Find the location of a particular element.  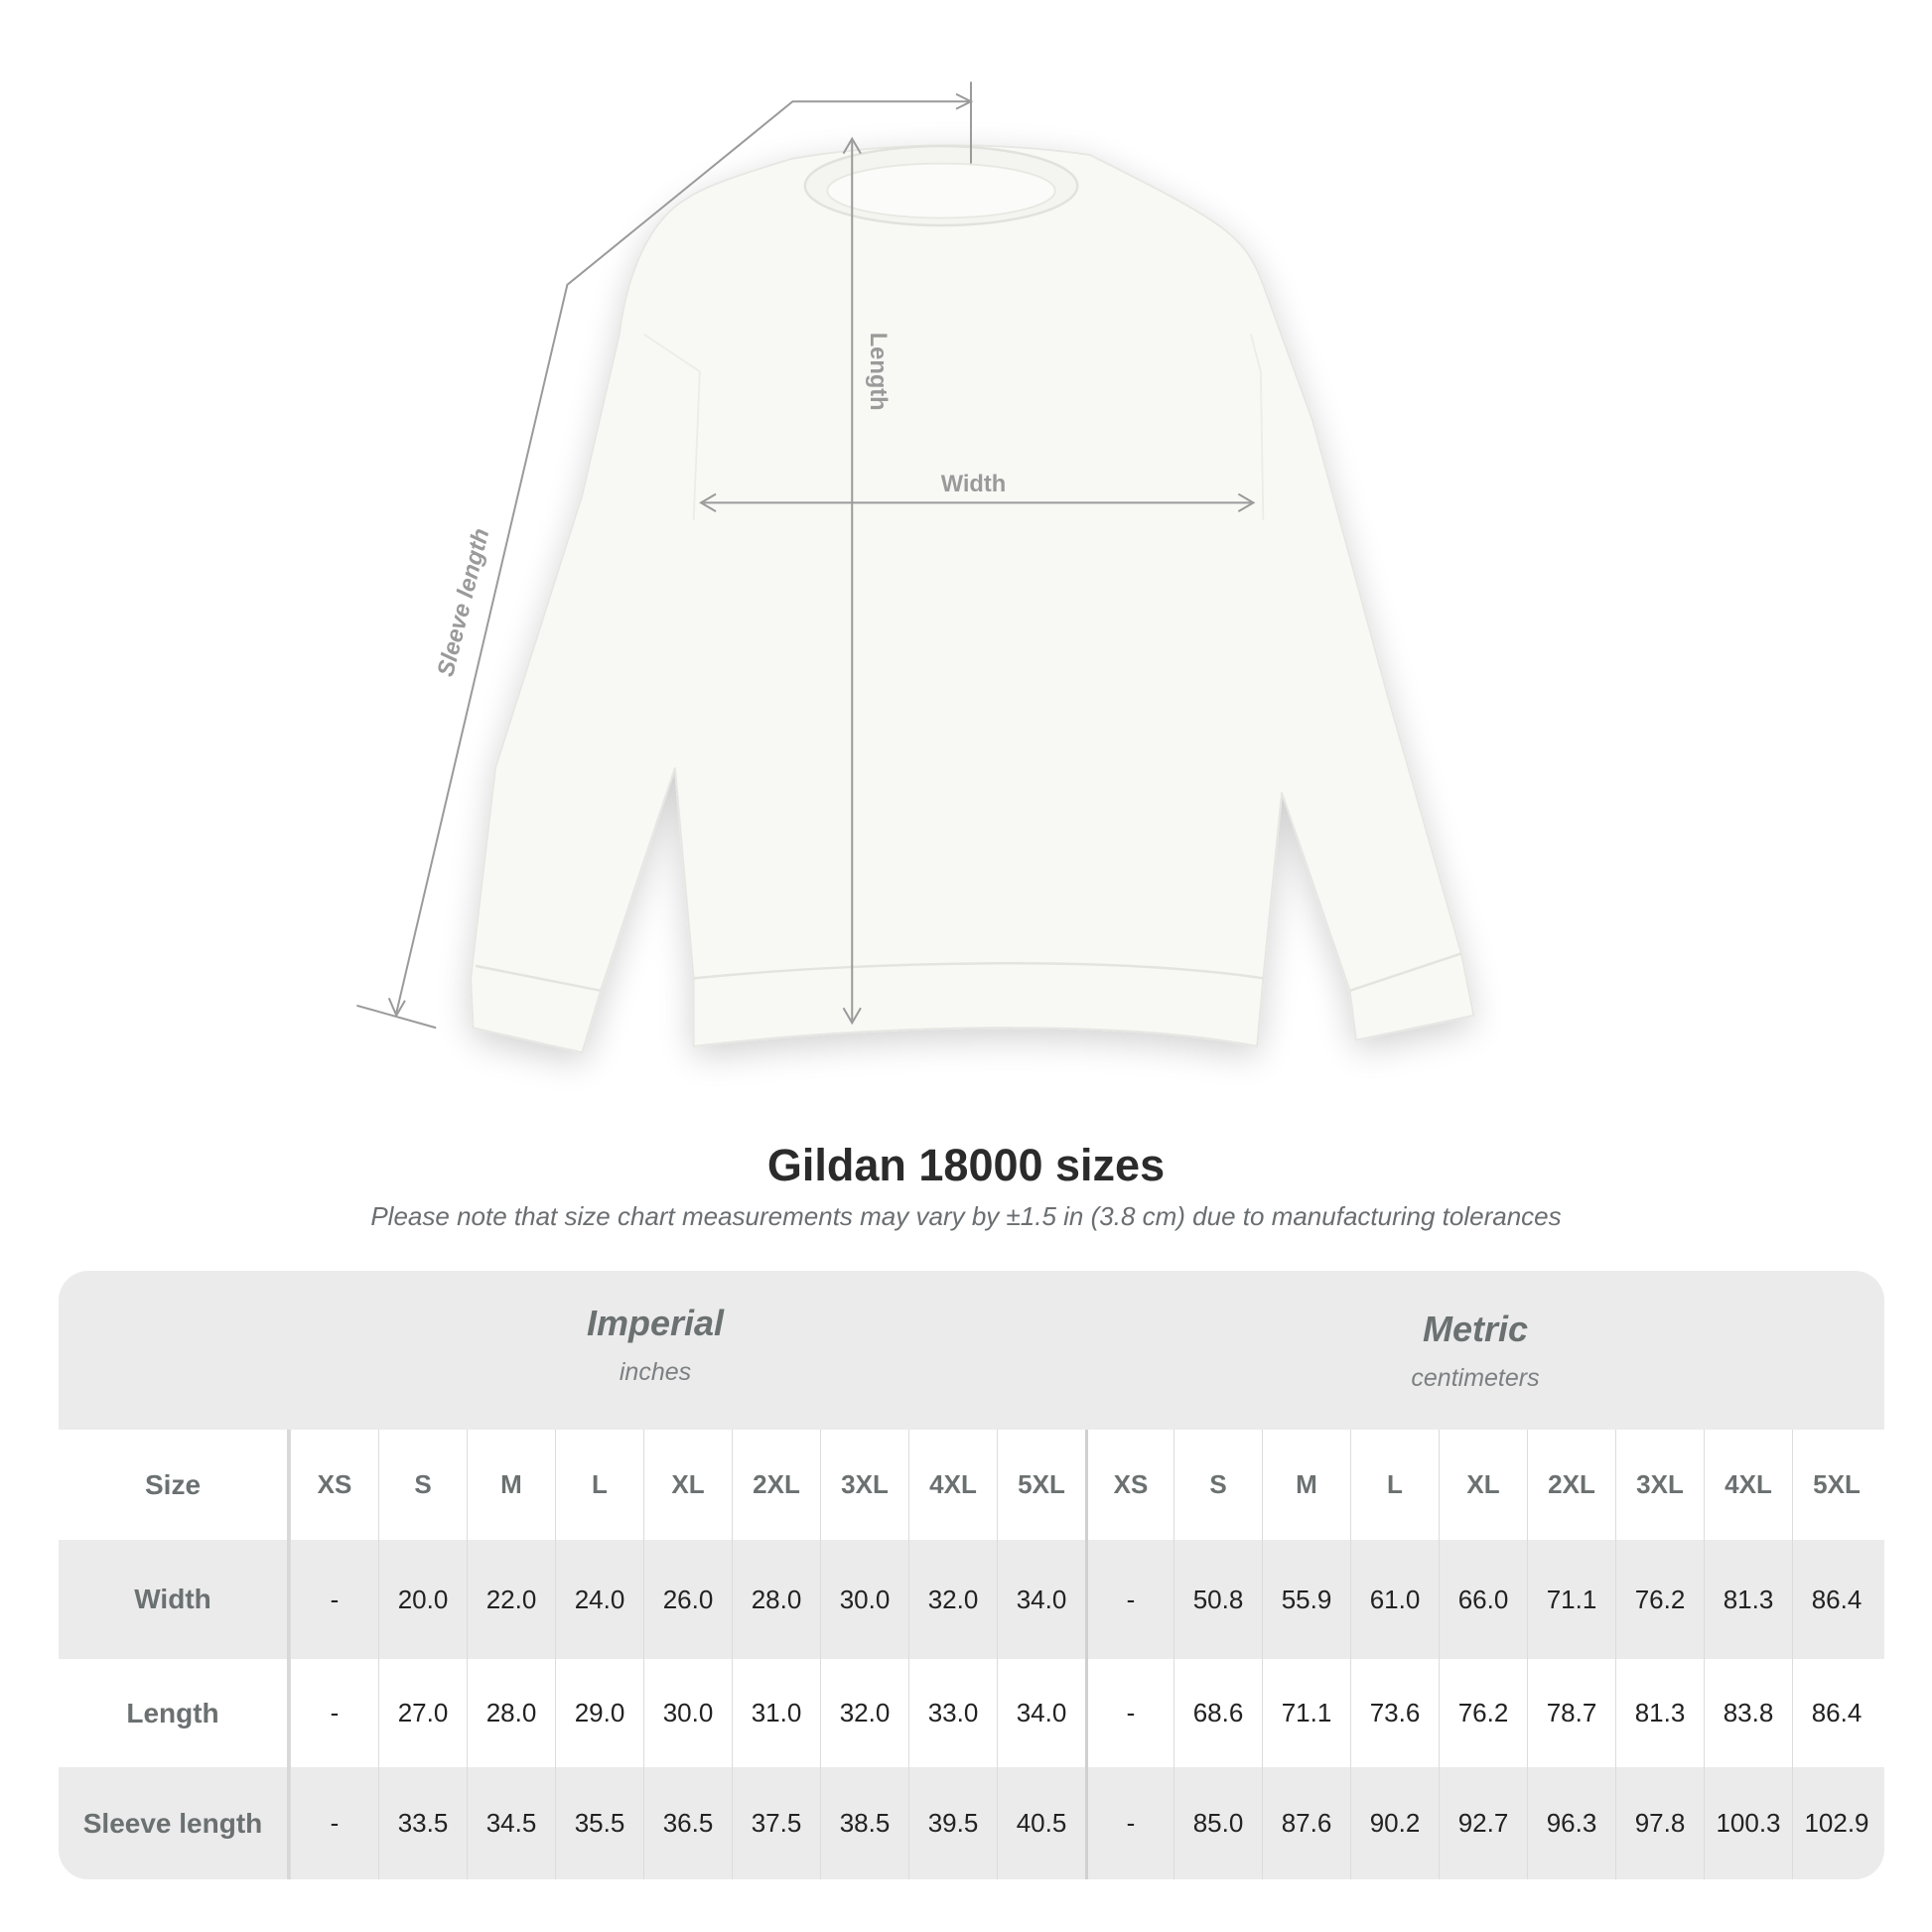

imperial-value: 35.5 is located at coordinates (599, 1823).